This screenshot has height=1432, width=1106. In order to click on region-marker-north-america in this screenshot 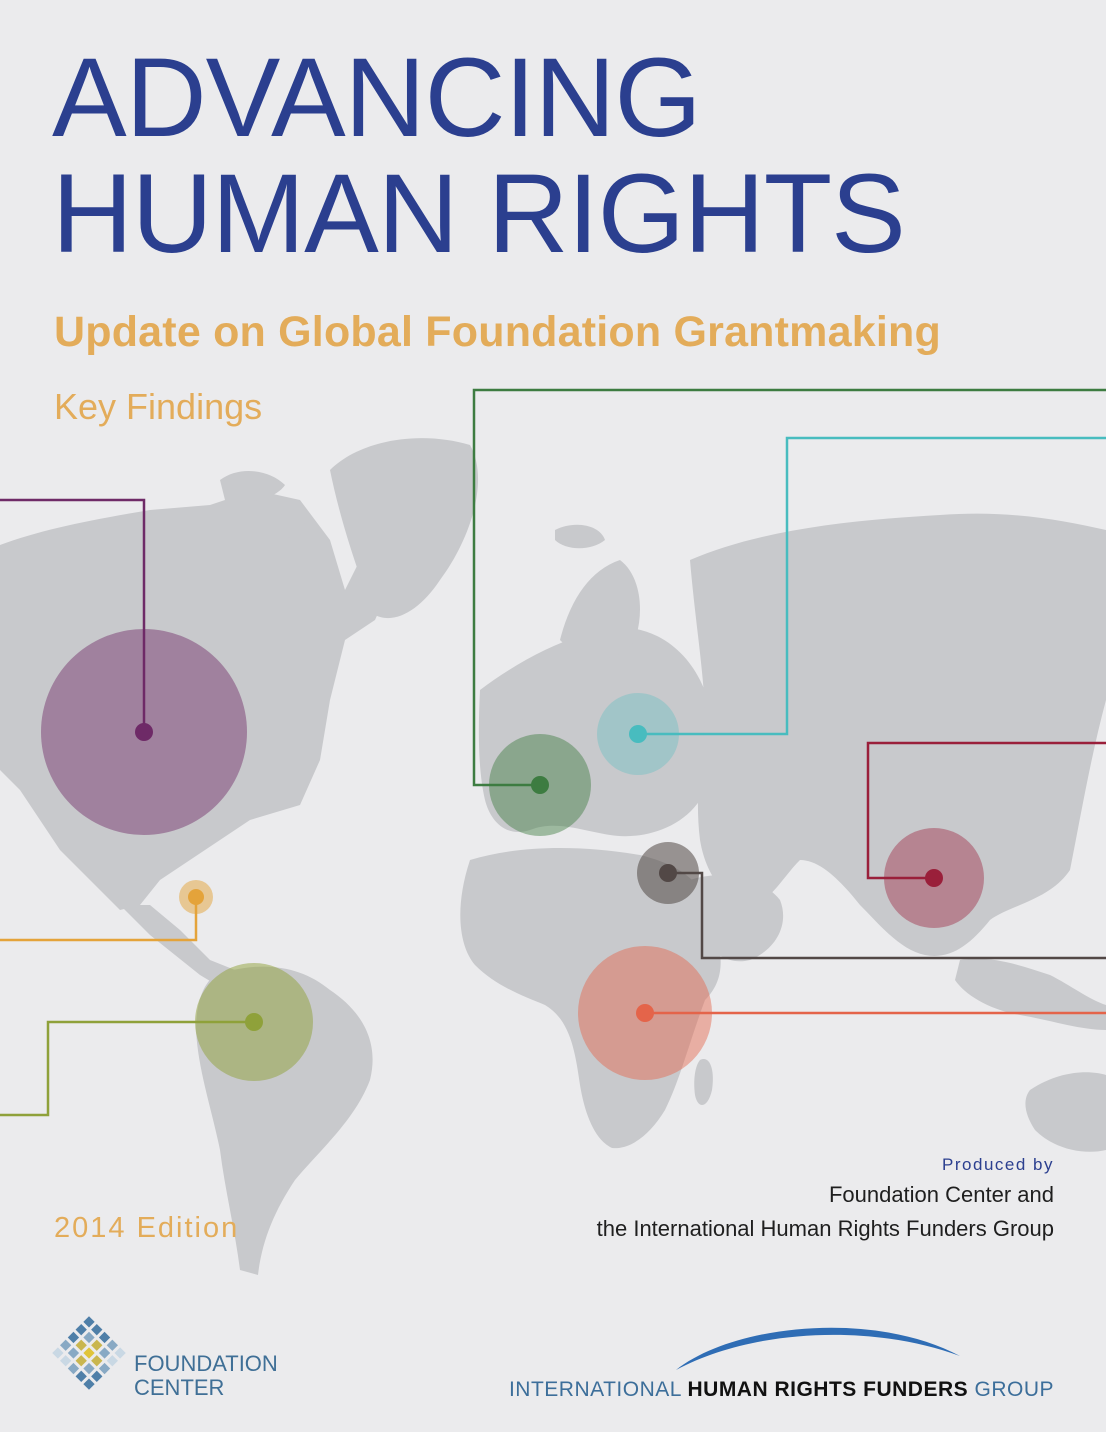, I will do `click(123, 666)`.